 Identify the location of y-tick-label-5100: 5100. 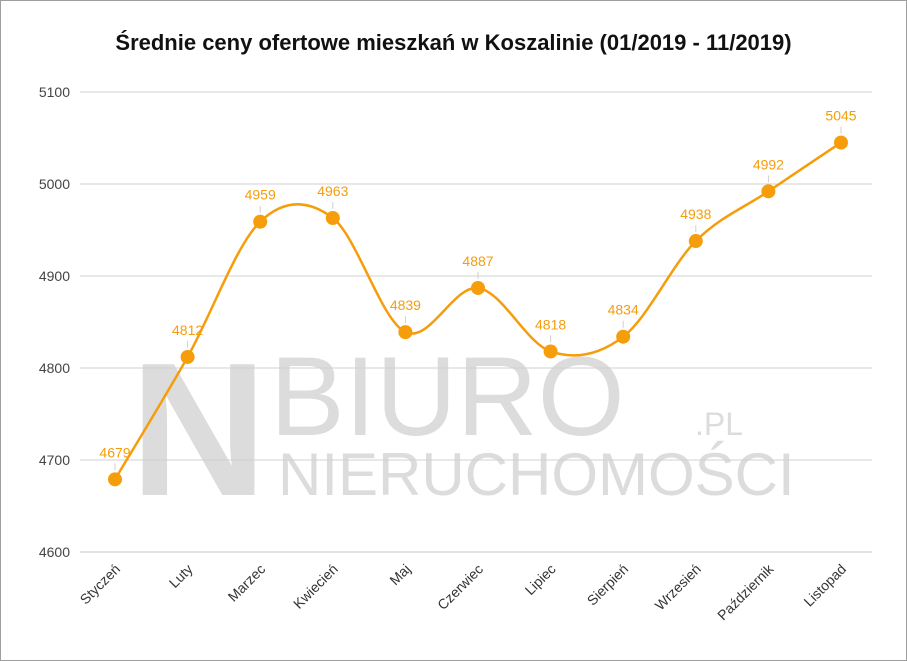
(54, 92).